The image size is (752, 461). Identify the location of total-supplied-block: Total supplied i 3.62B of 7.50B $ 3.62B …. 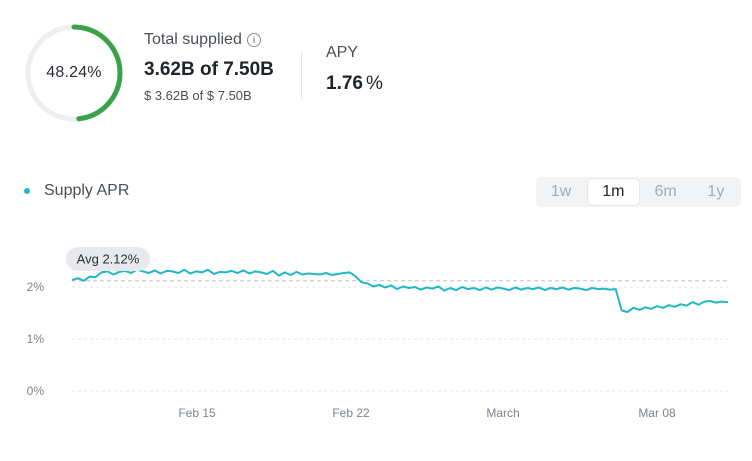
(209, 67).